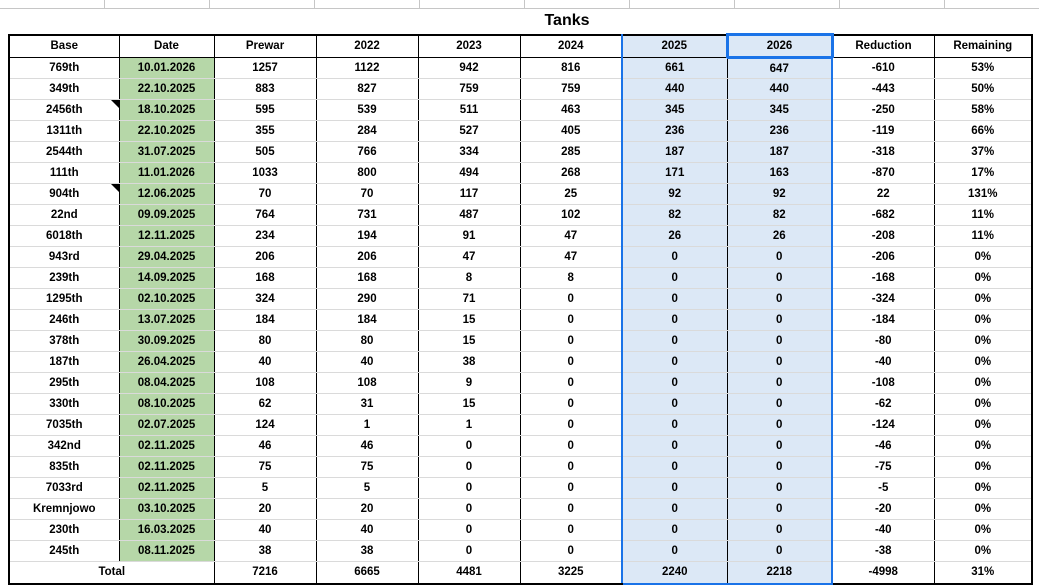 This screenshot has width=1039, height=585. What do you see at coordinates (779, 173) in the screenshot?
I see `cell-2026: 163` at bounding box center [779, 173].